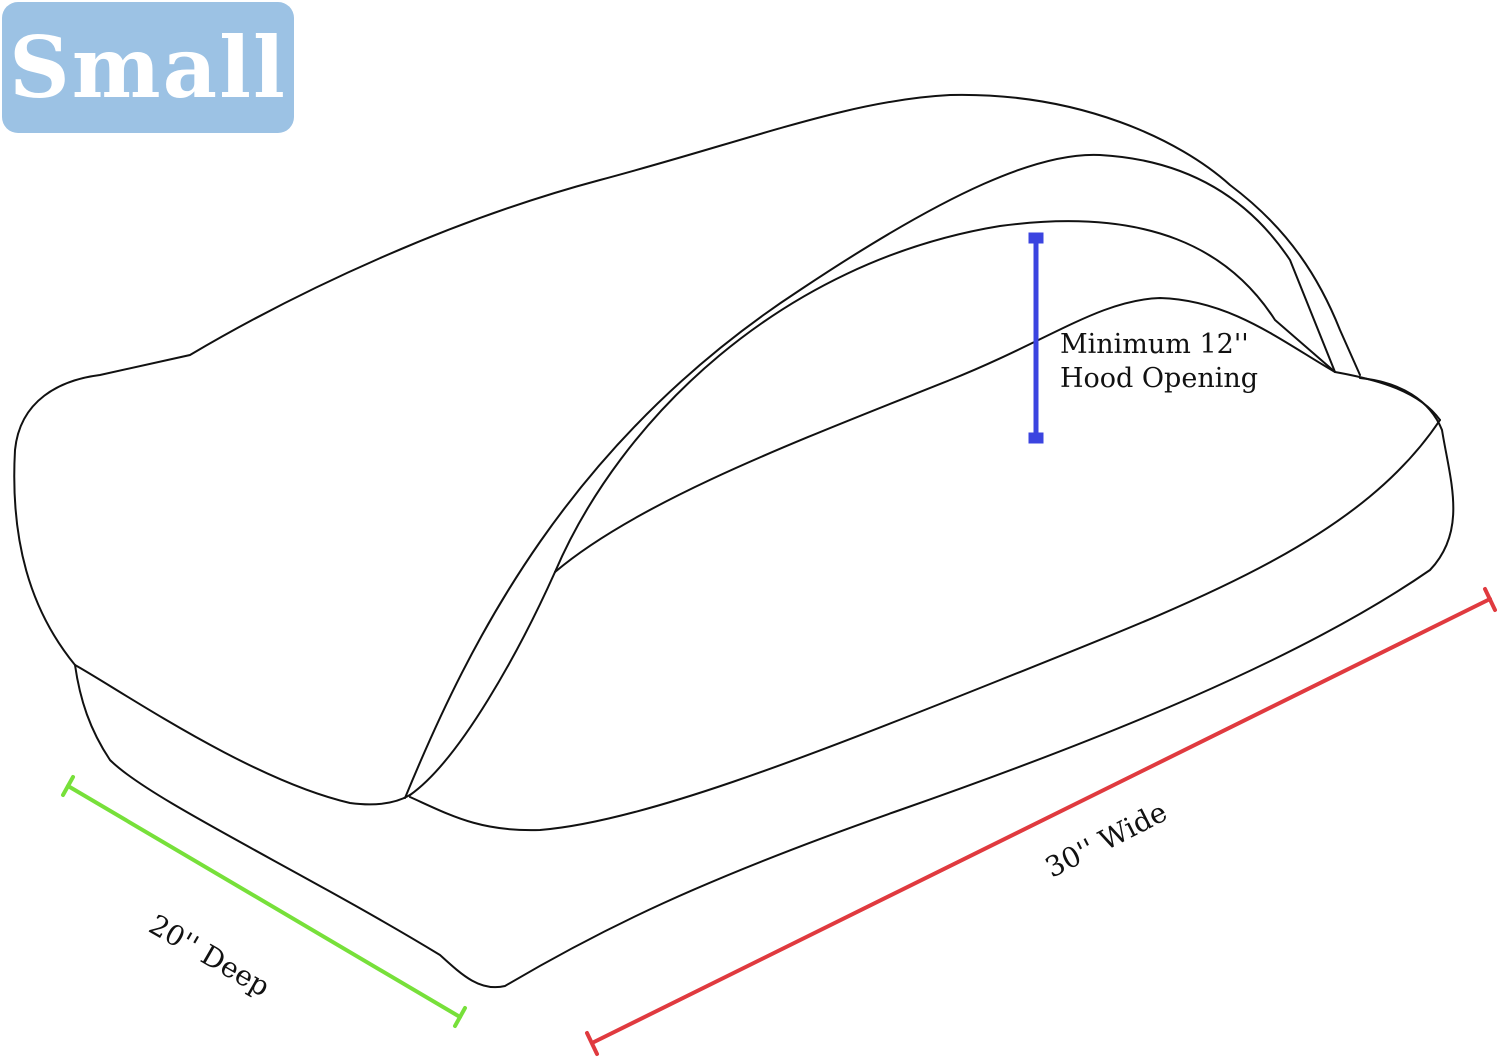 The width and height of the screenshot is (1500, 1060). Describe the element at coordinates (264, 901) in the screenshot. I see `depth-measure-line` at that location.